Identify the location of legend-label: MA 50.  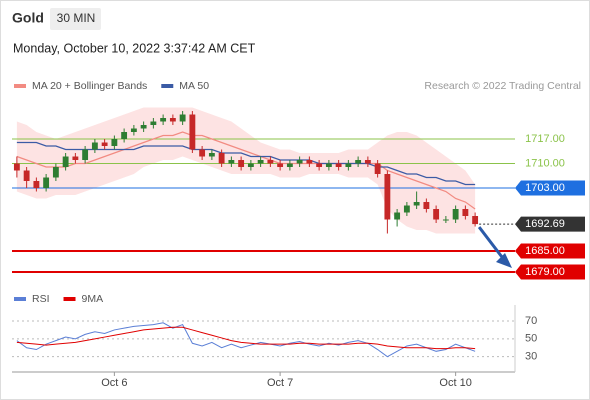
(194, 86).